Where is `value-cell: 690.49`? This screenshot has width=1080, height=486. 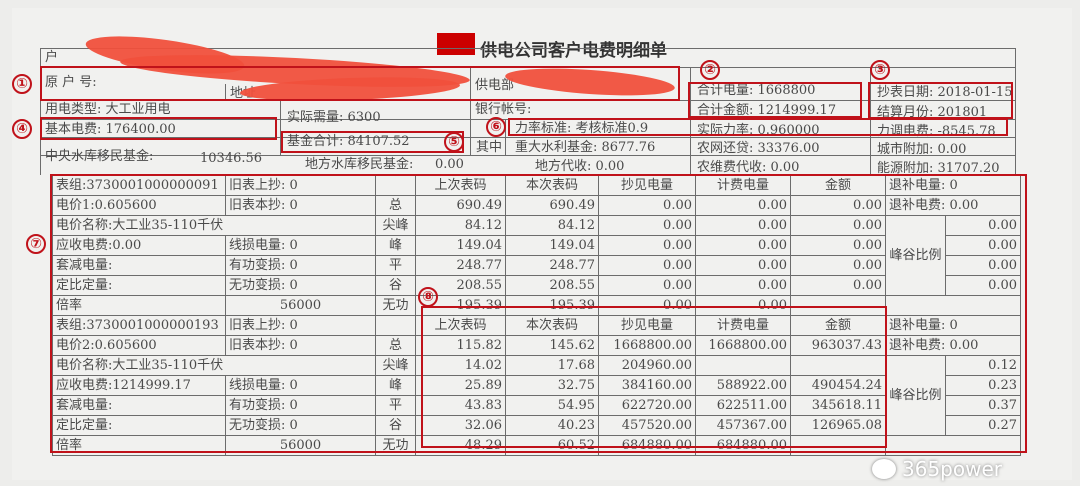 value-cell: 690.49 is located at coordinates (460, 205).